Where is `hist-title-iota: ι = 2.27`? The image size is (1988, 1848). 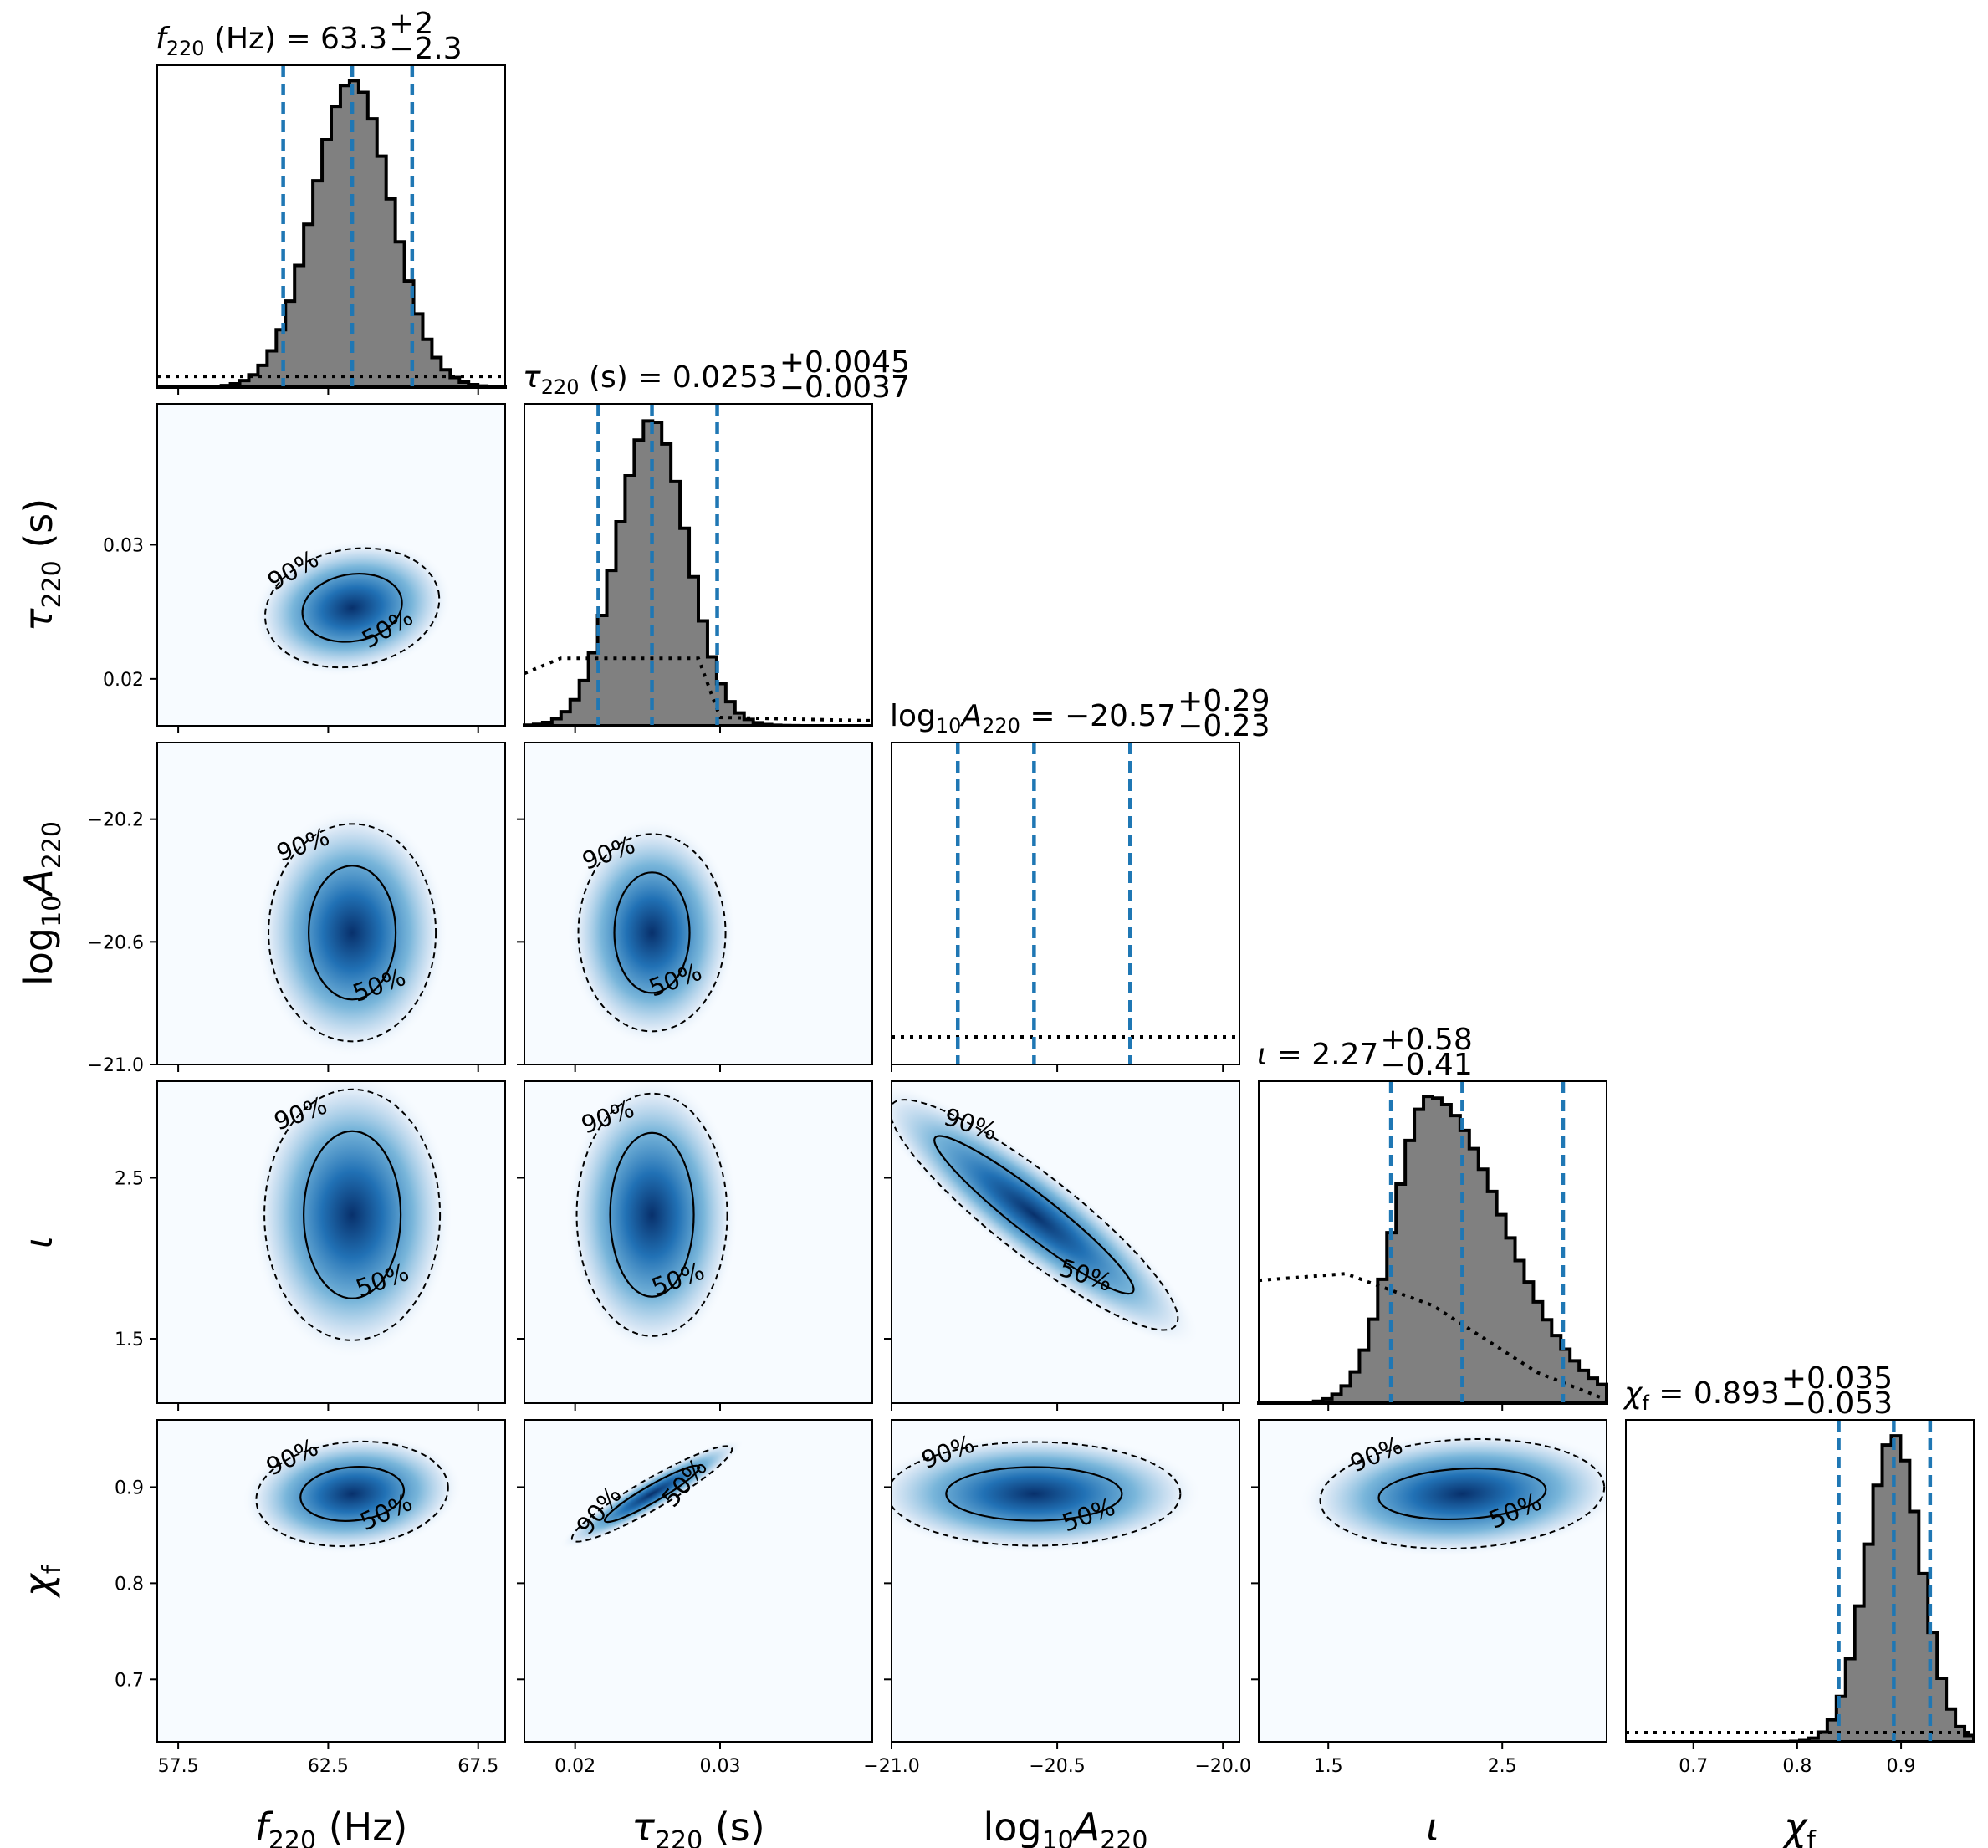 hist-title-iota: ι = 2.27 is located at coordinates (1317, 1055).